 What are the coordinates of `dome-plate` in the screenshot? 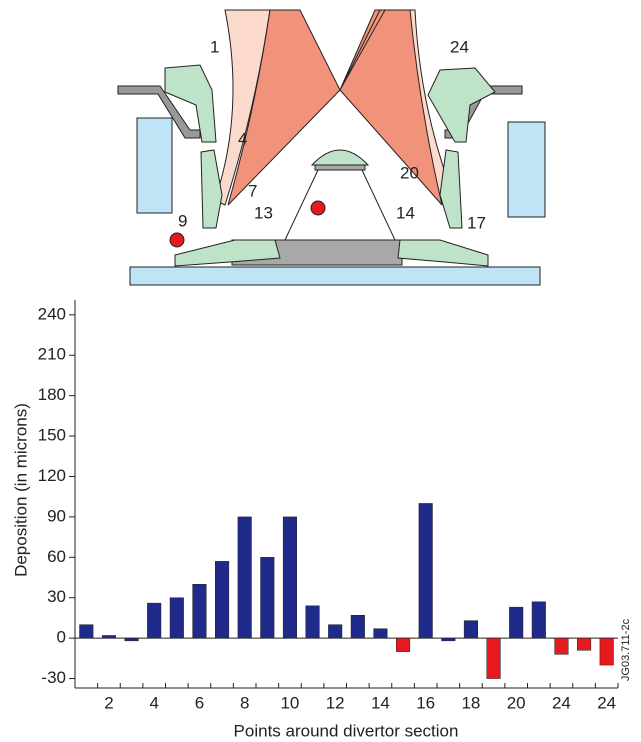 It's located at (340, 167).